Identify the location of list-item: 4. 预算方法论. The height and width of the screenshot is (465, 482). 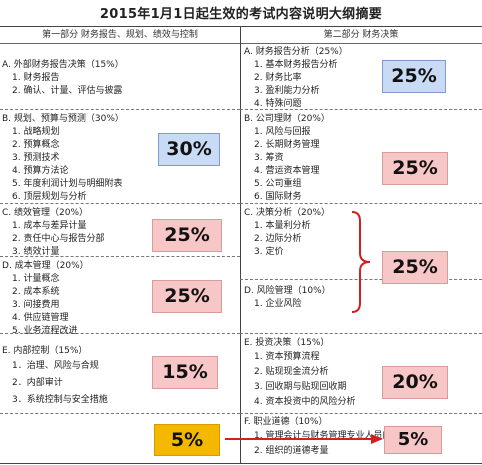
(40, 171).